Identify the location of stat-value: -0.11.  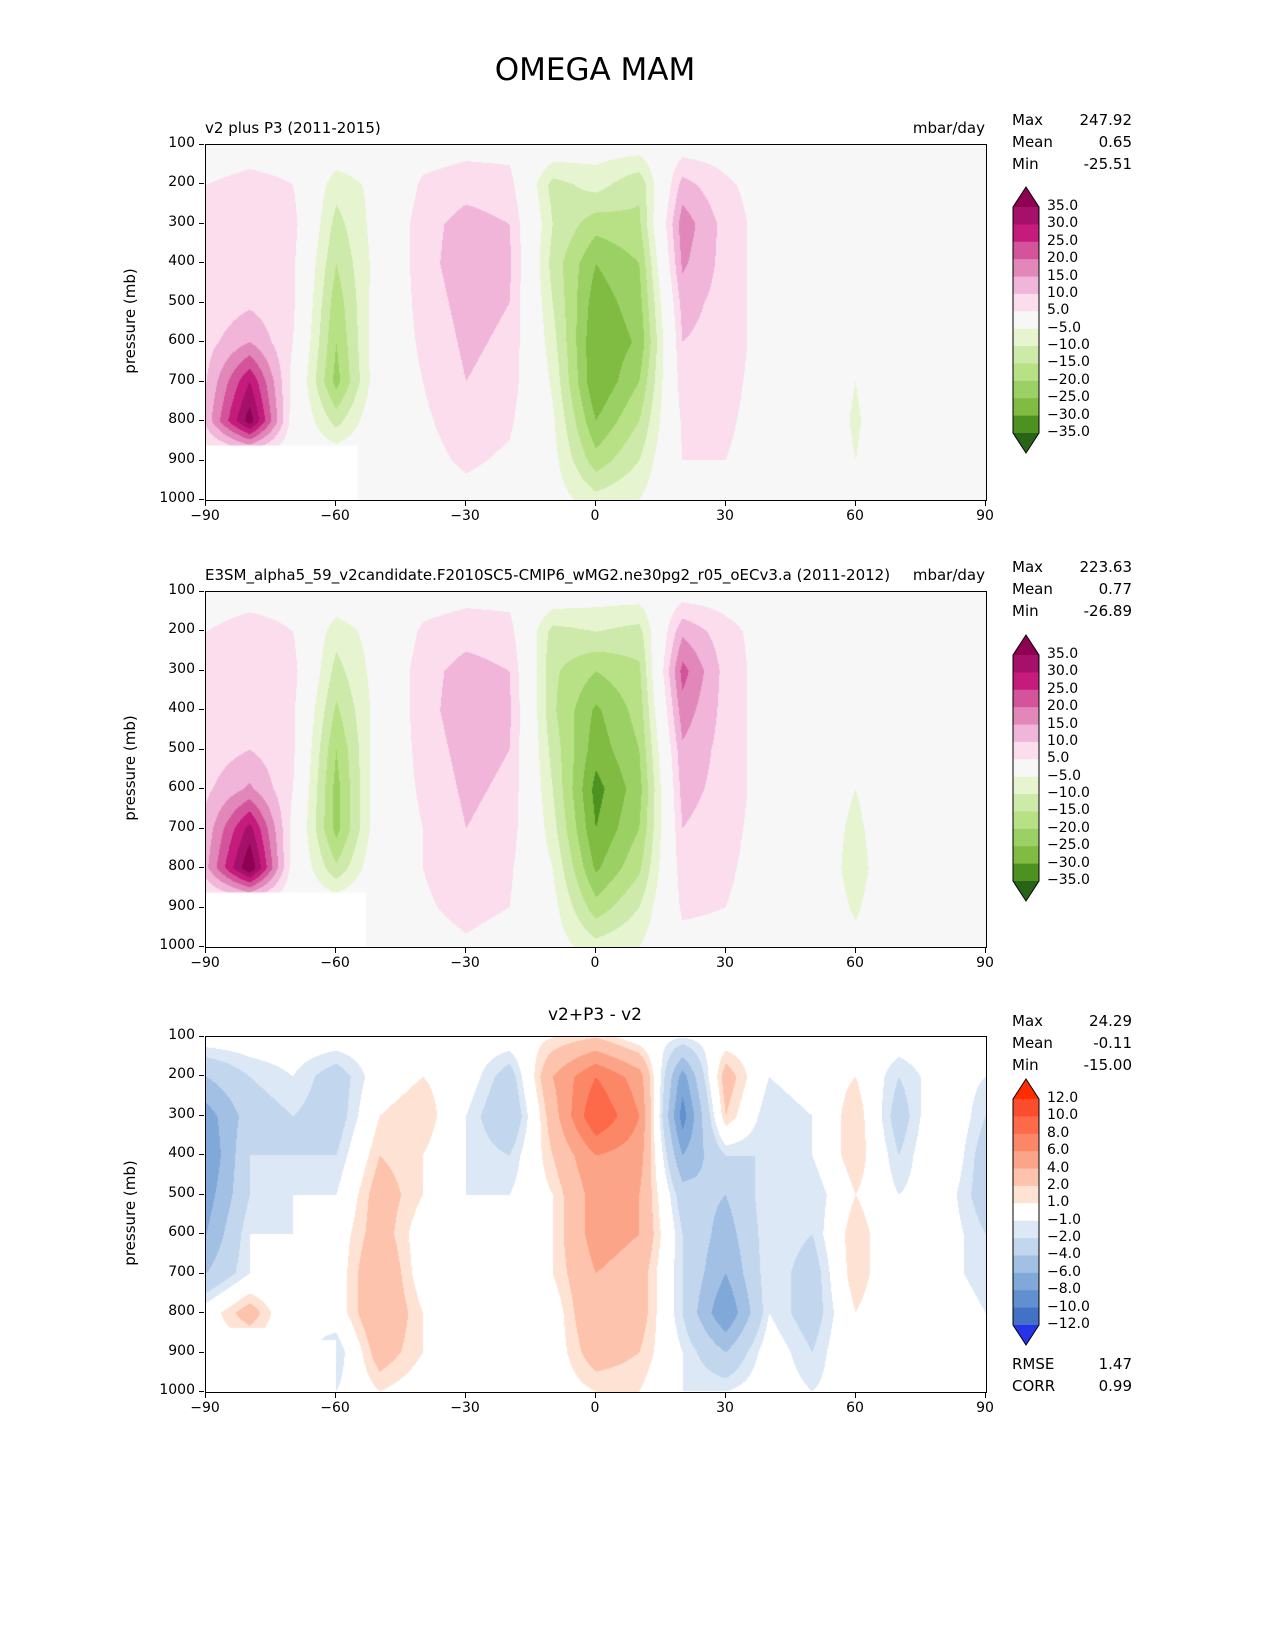
(1112, 1043).